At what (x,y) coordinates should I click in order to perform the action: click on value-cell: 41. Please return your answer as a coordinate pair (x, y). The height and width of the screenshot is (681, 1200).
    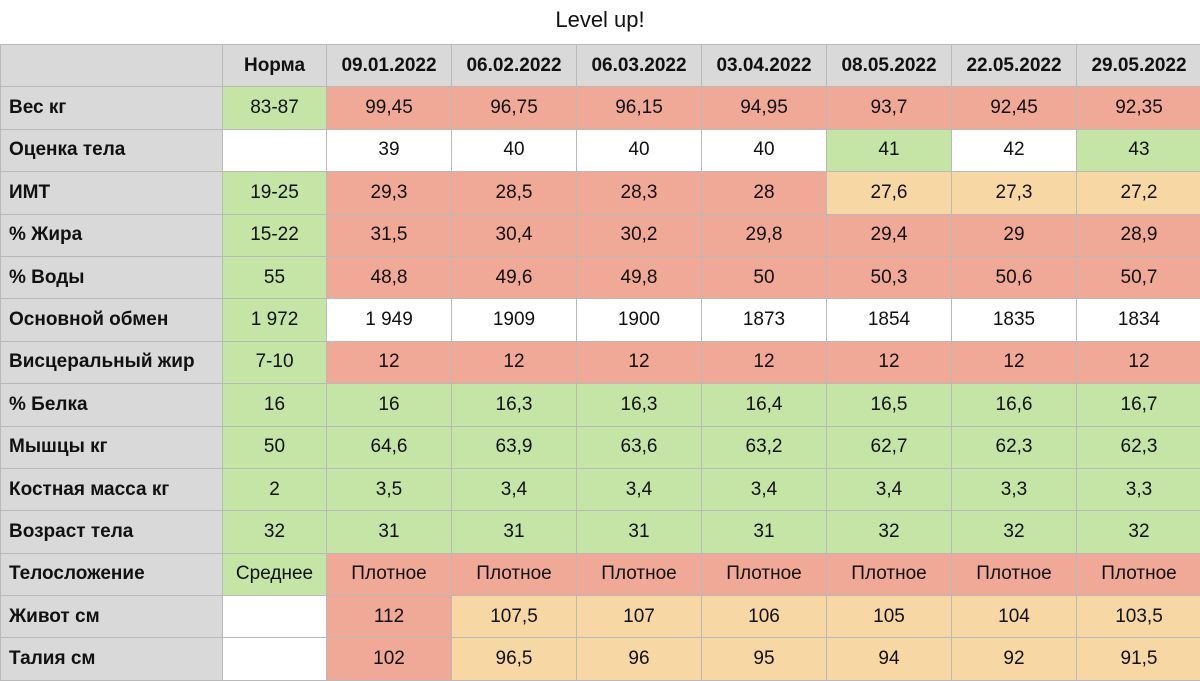
    Looking at the image, I should click on (889, 150).